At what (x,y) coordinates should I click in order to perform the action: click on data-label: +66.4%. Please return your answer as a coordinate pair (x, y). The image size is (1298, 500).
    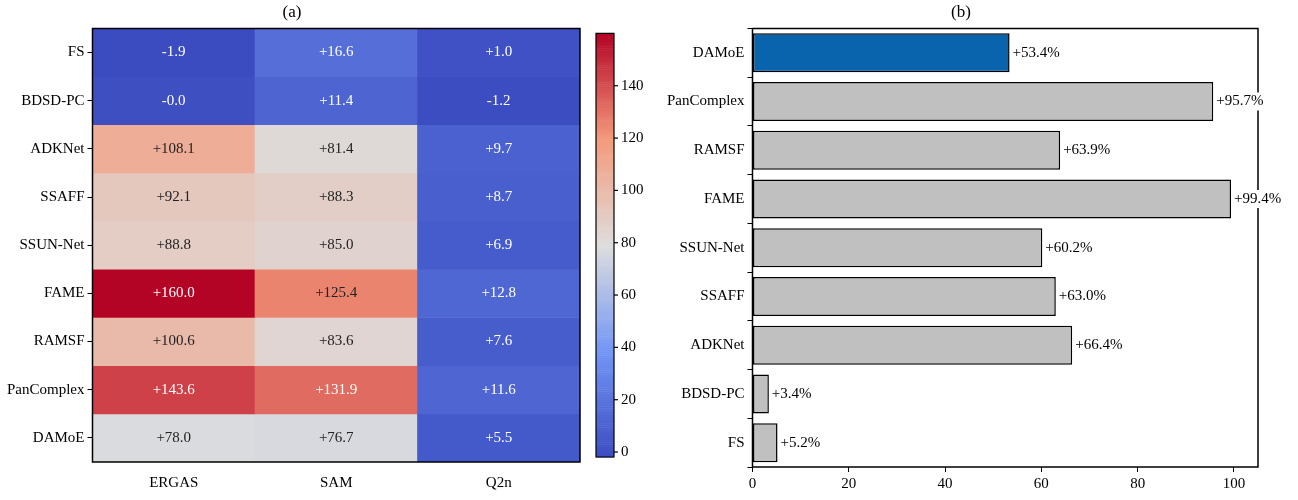
    Looking at the image, I should click on (1099, 344).